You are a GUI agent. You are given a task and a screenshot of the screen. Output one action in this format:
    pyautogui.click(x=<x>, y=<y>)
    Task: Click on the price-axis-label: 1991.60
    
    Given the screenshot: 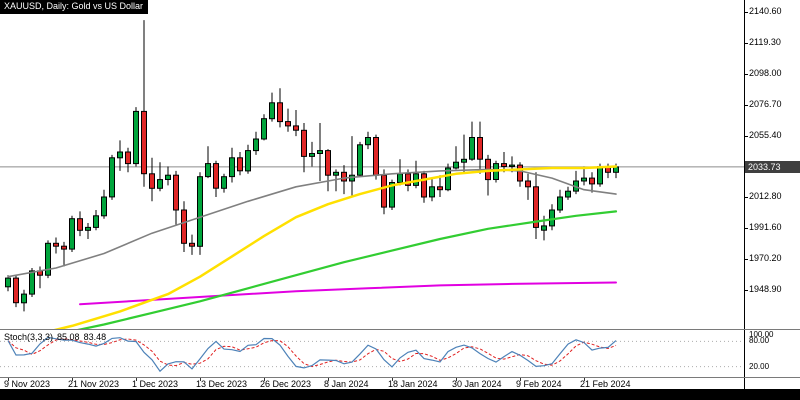 What is the action you would take?
    pyautogui.click(x=765, y=226)
    